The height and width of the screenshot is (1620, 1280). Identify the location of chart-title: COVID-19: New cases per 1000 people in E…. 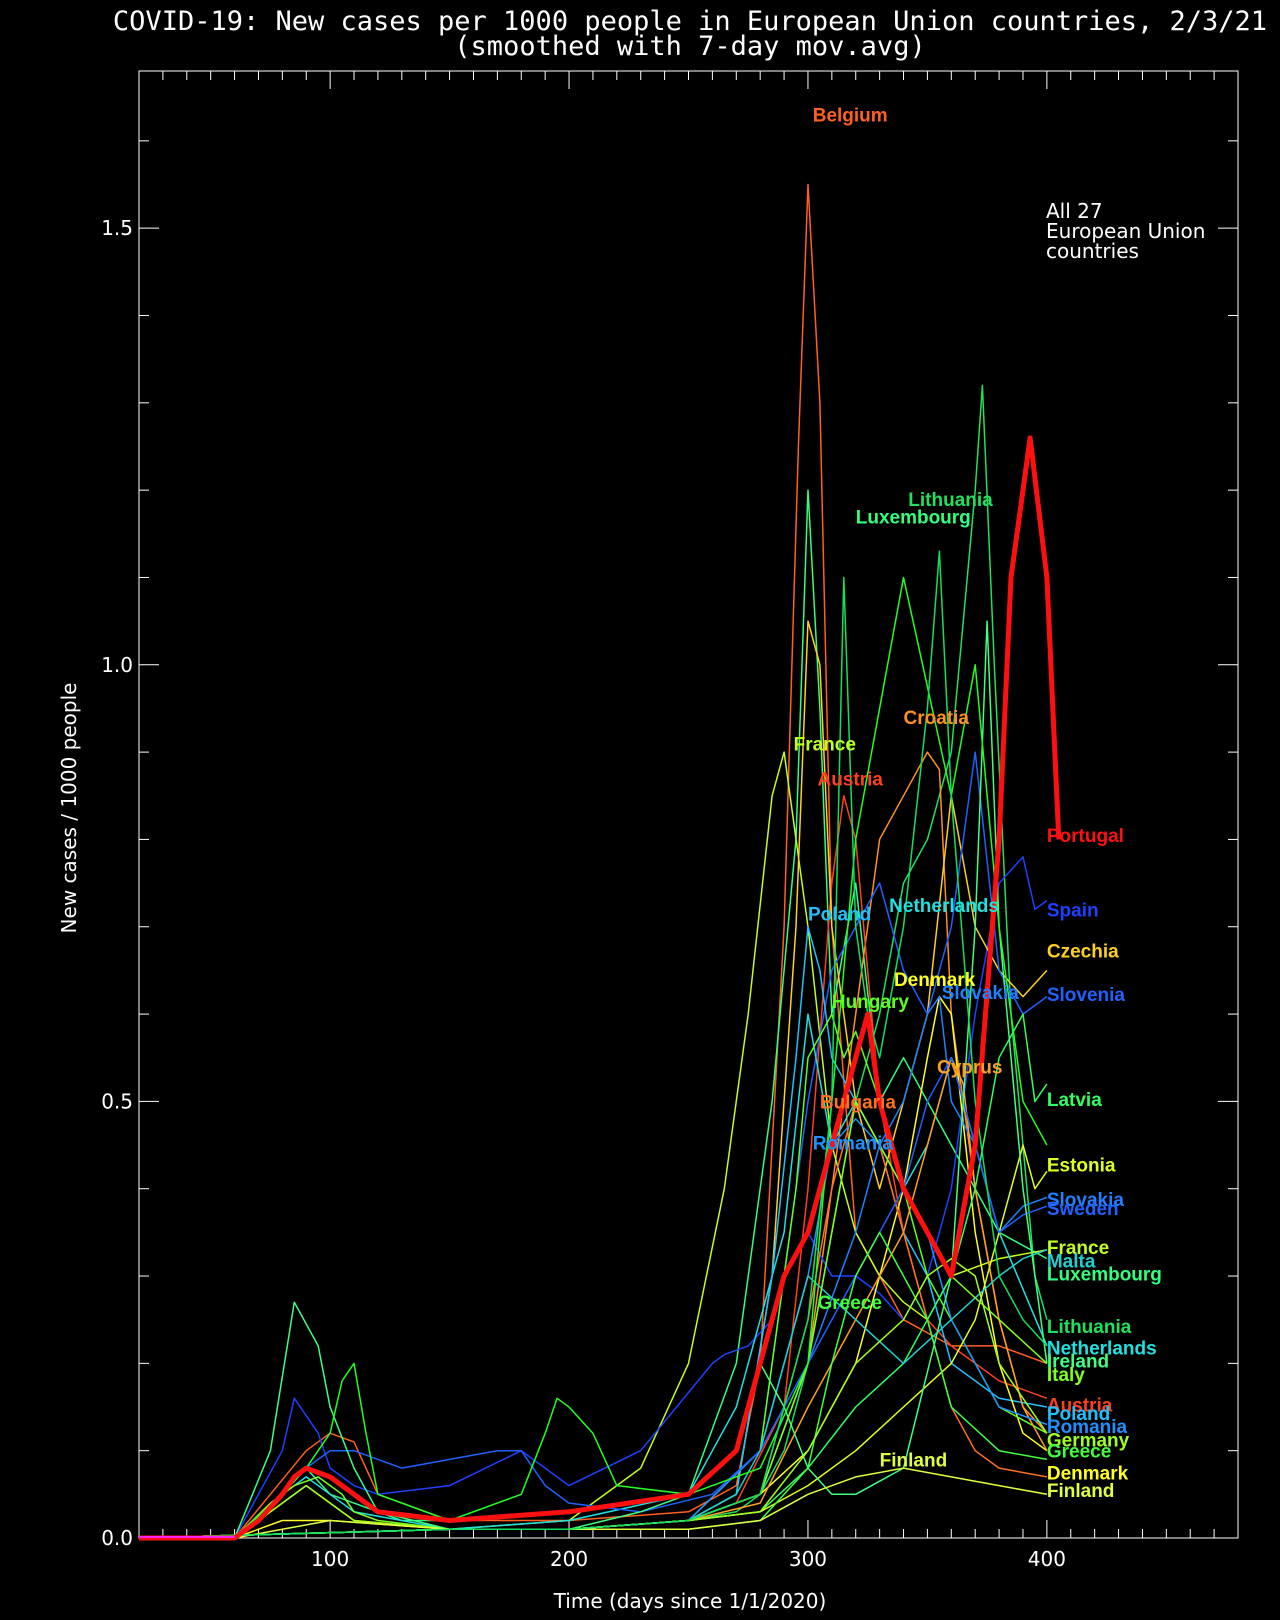
(690, 21).